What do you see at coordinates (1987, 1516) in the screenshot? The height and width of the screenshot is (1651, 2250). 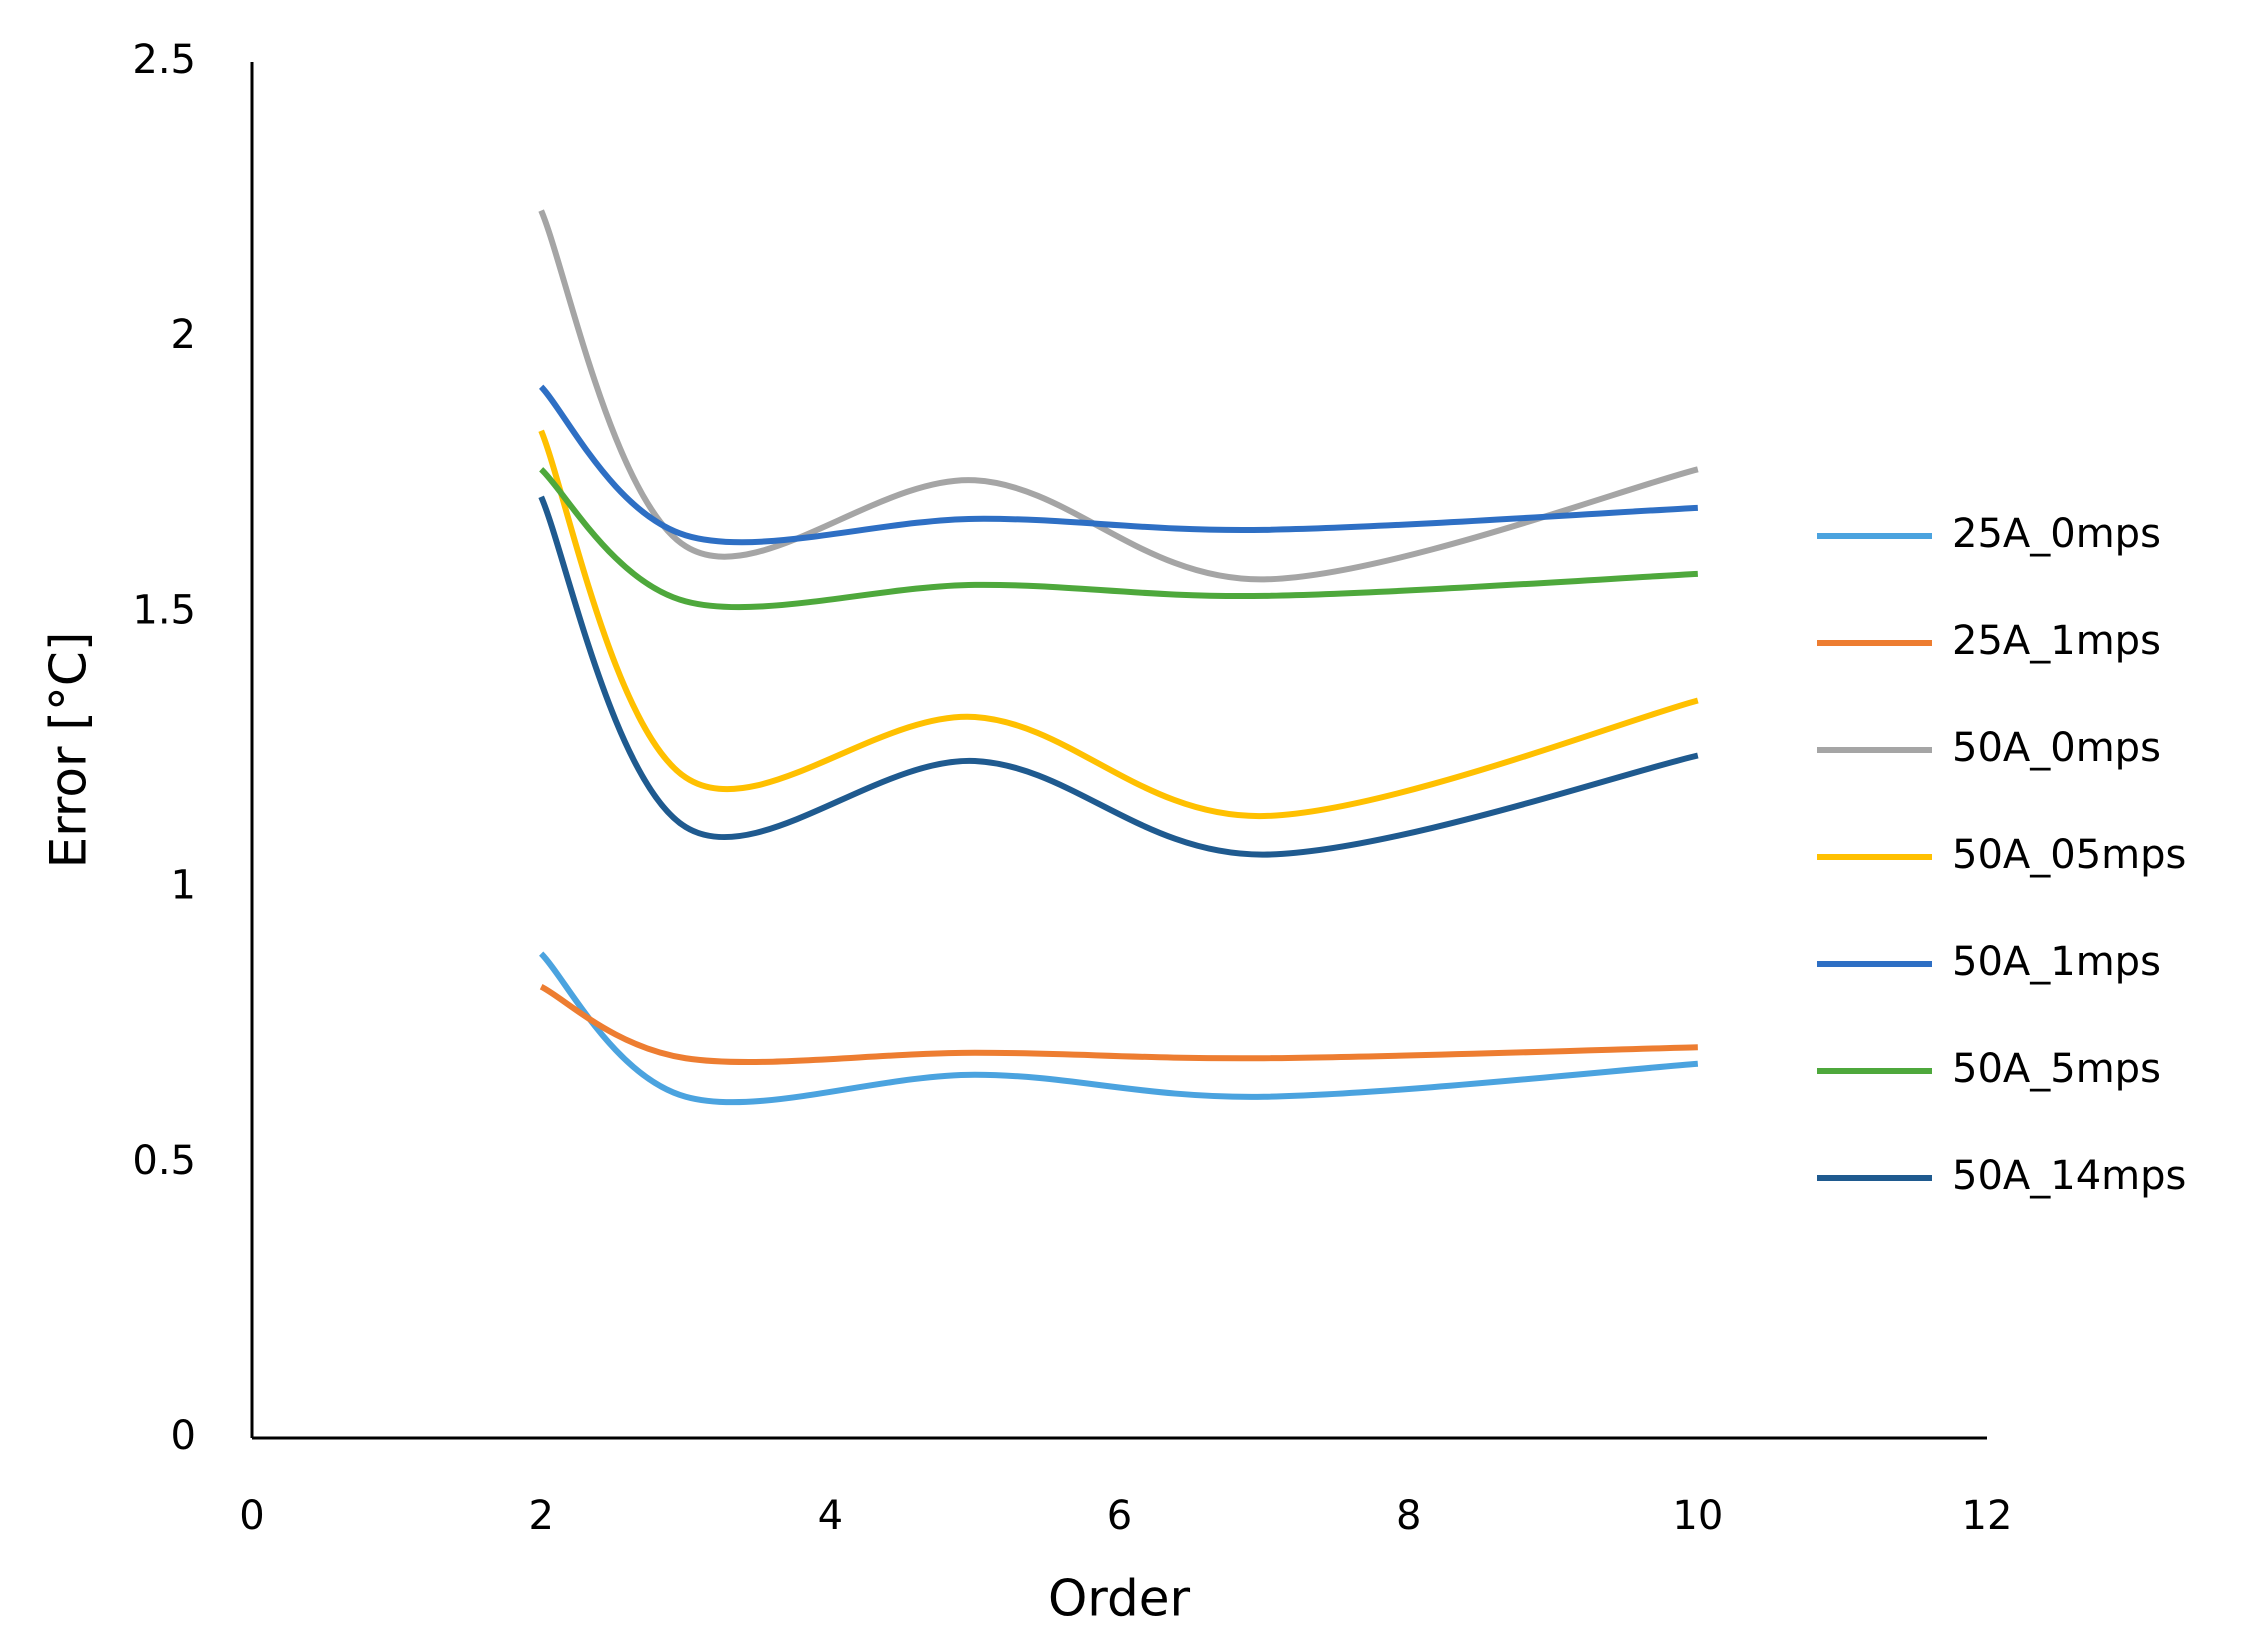 I see `x-tick-label: 12` at bounding box center [1987, 1516].